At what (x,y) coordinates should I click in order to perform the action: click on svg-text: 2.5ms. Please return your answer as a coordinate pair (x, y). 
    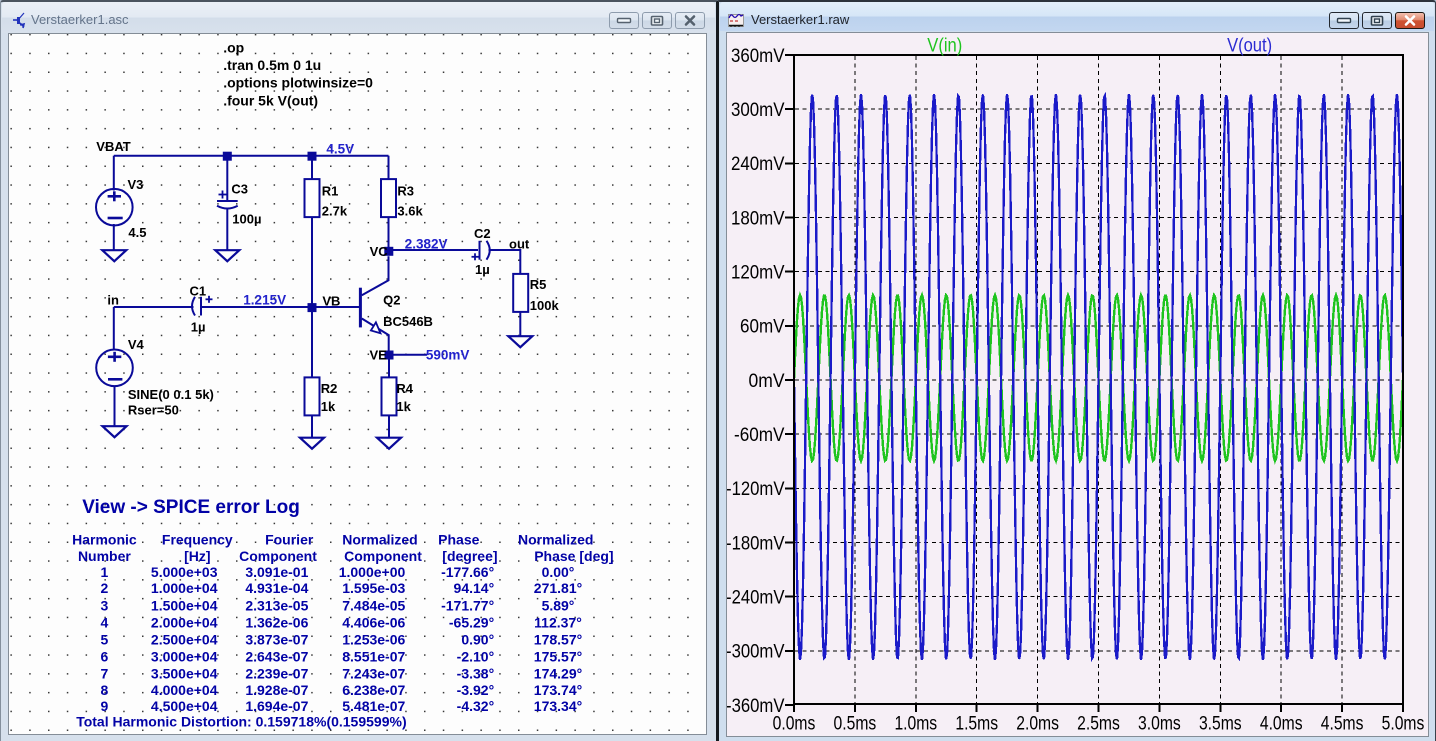
    Looking at the image, I should click on (1098, 724).